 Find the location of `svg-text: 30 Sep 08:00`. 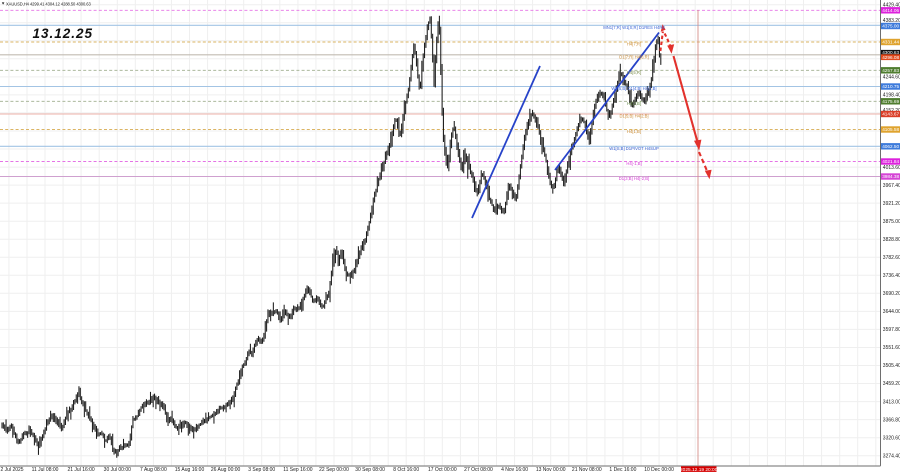

svg-text: 30 Sep 08:00 is located at coordinates (370, 470).